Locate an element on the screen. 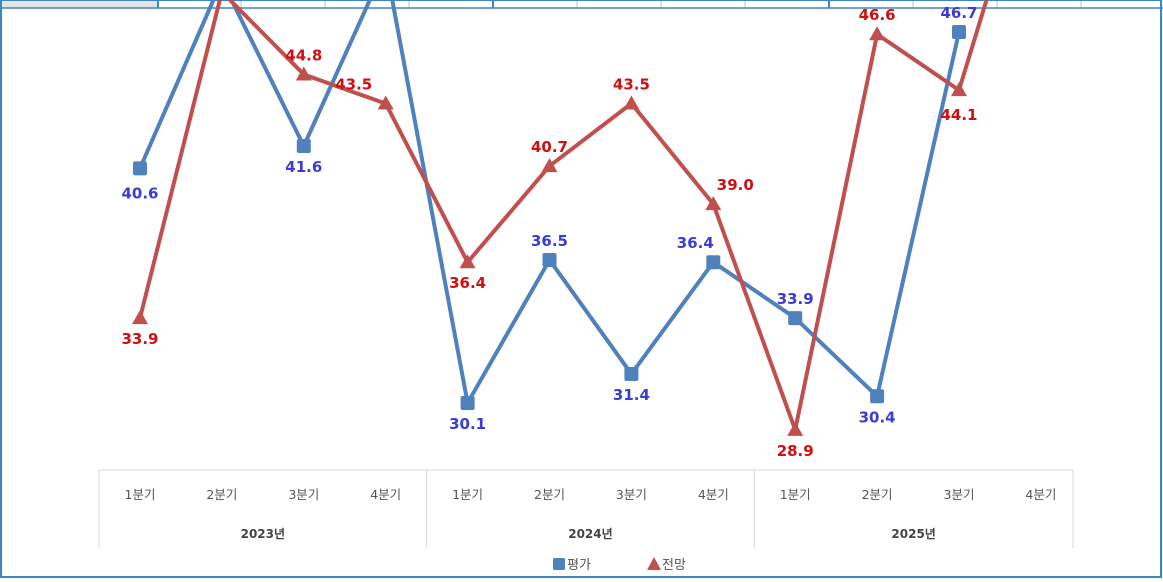 The image size is (1163, 582). legend: 평가 전망 is located at coordinates (619, 565).